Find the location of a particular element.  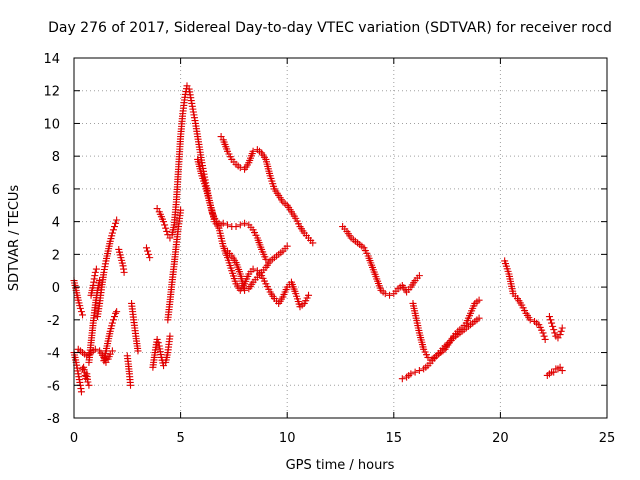

y-tick-label: 14 is located at coordinates (51, 59).